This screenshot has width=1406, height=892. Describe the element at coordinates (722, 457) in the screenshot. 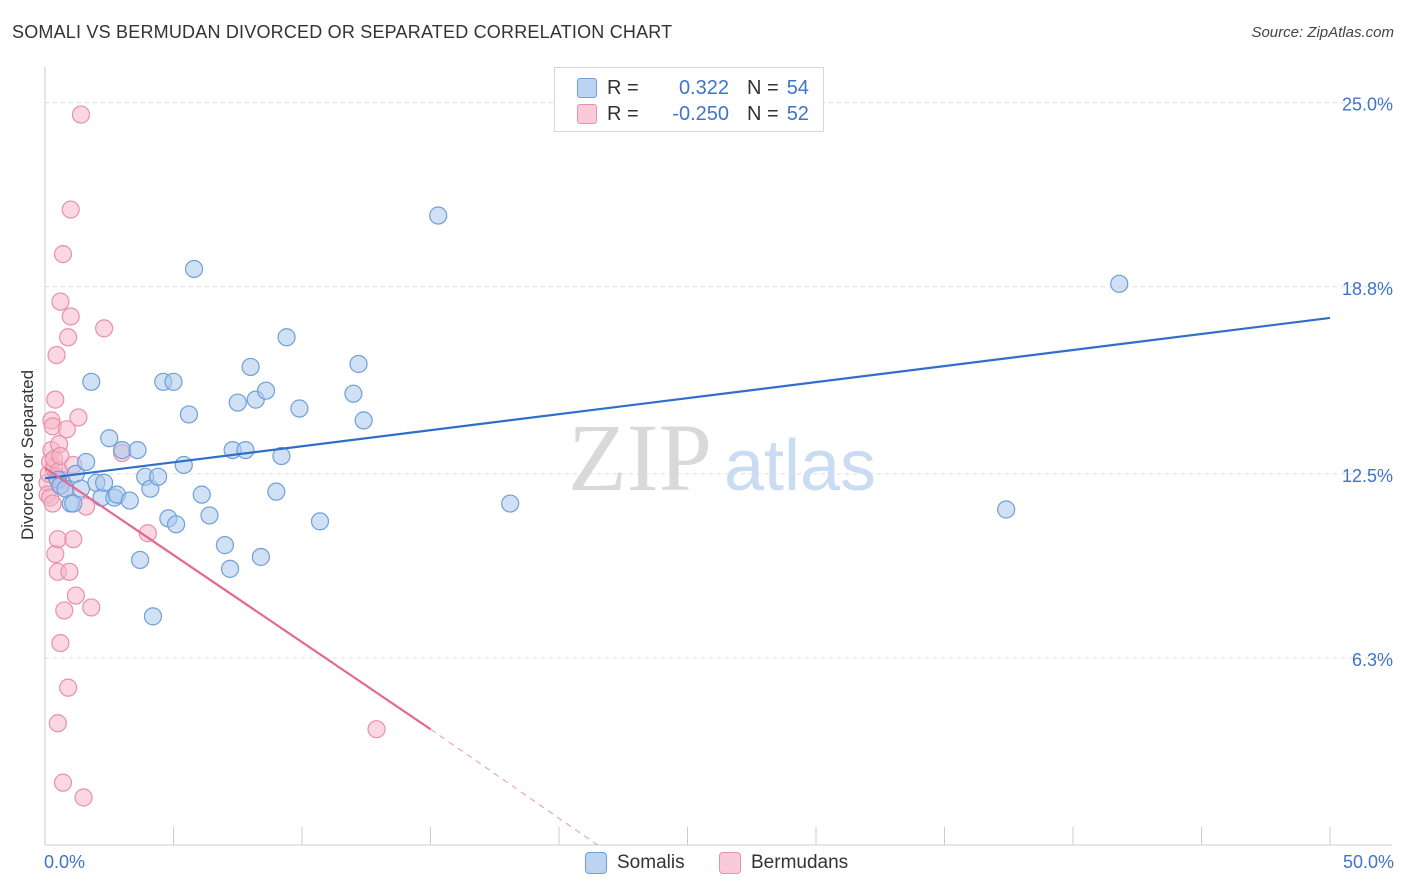

I see `zipatlas-watermark: ZIP atlas` at that location.